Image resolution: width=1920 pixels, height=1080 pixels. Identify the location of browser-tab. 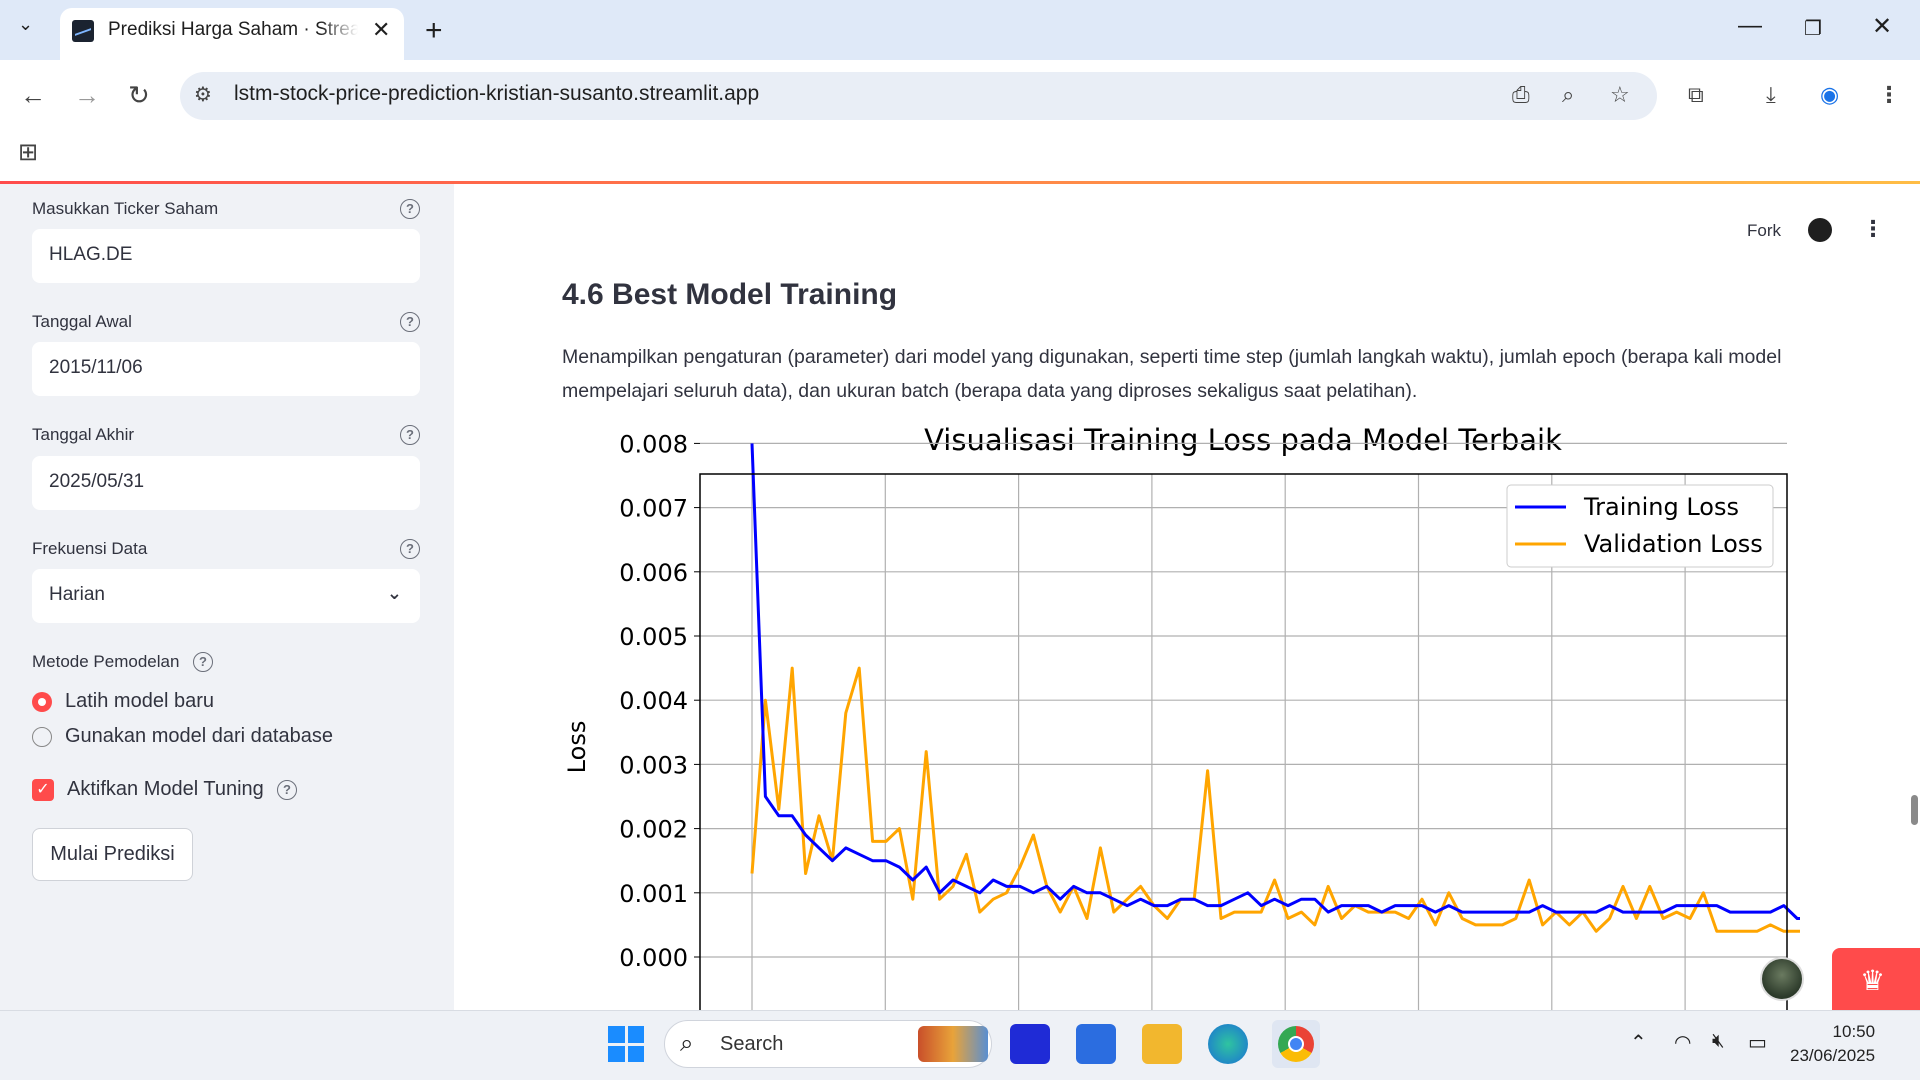
(232, 34).